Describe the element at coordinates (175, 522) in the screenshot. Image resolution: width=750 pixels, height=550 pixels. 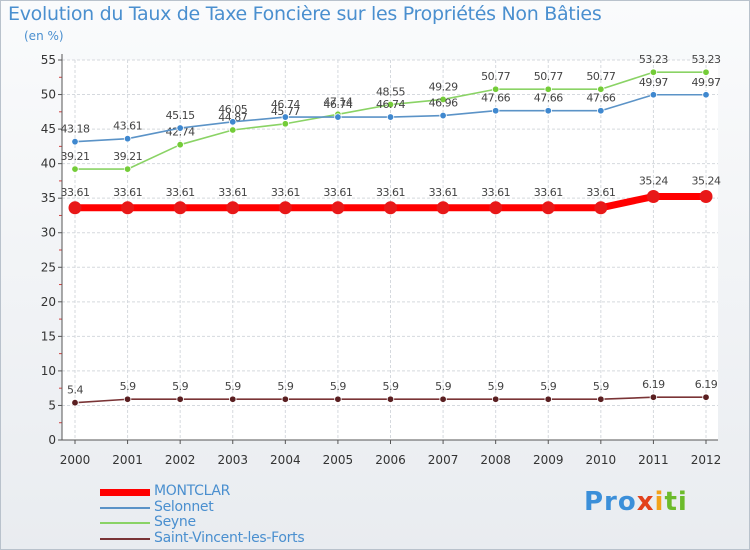
I see `legend-label: Seyne` at that location.